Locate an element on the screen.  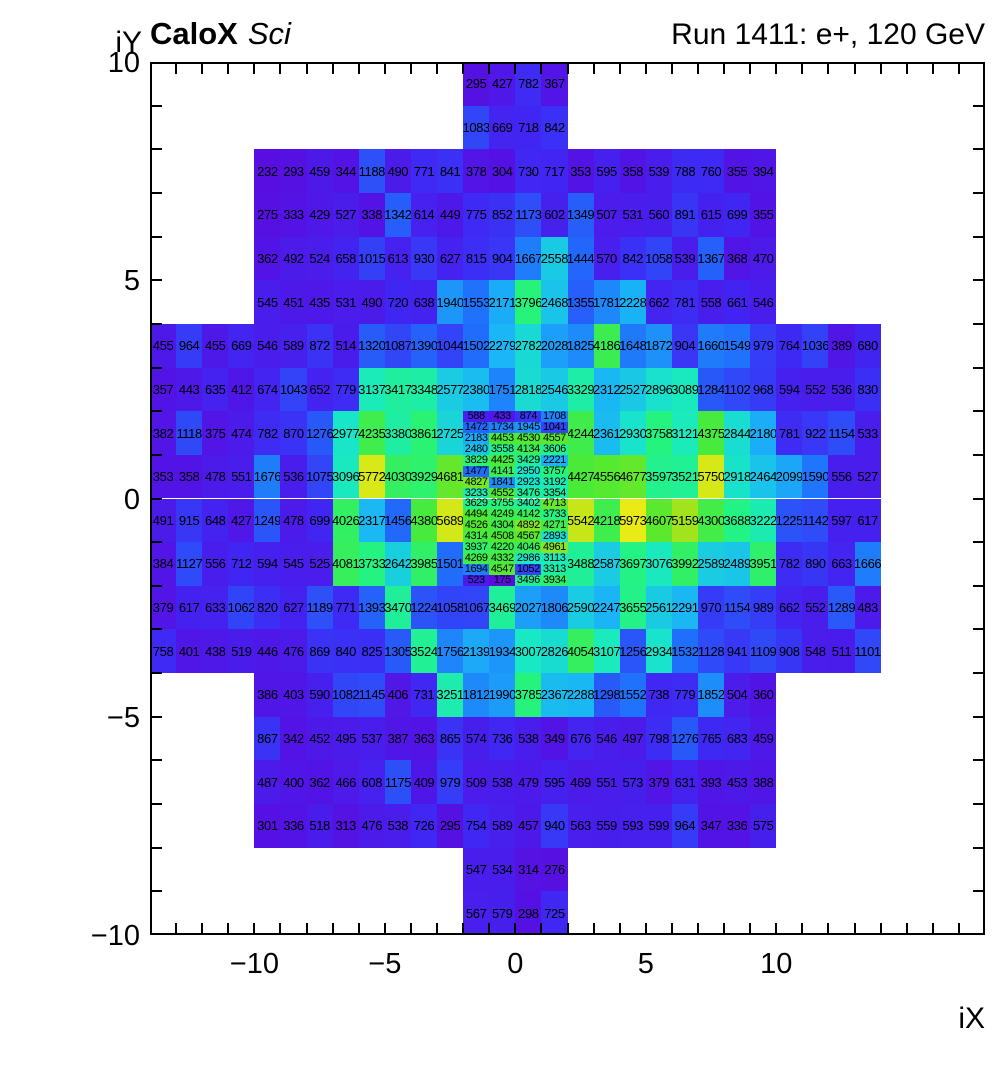
heatmap-cell: 2977 is located at coordinates (346, 433).